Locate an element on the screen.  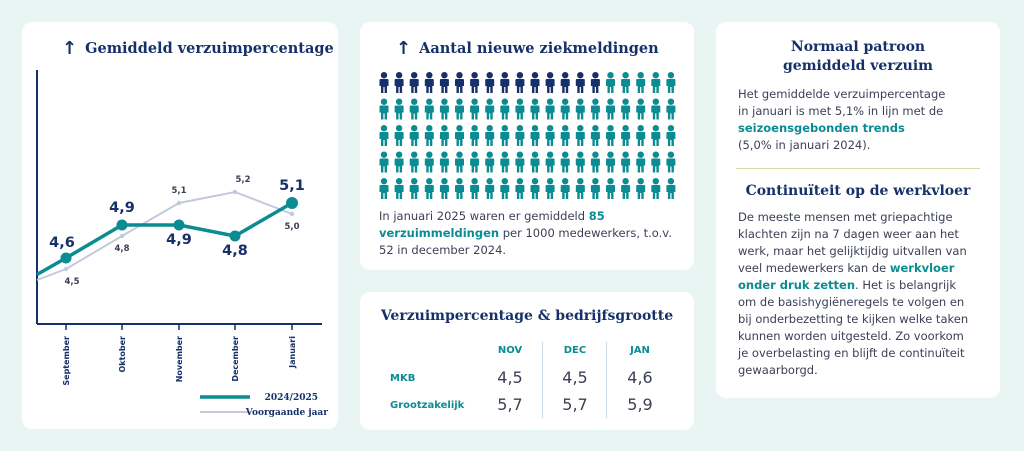
legend-label-previous: Voorgaande jaar is located at coordinates (286, 413).